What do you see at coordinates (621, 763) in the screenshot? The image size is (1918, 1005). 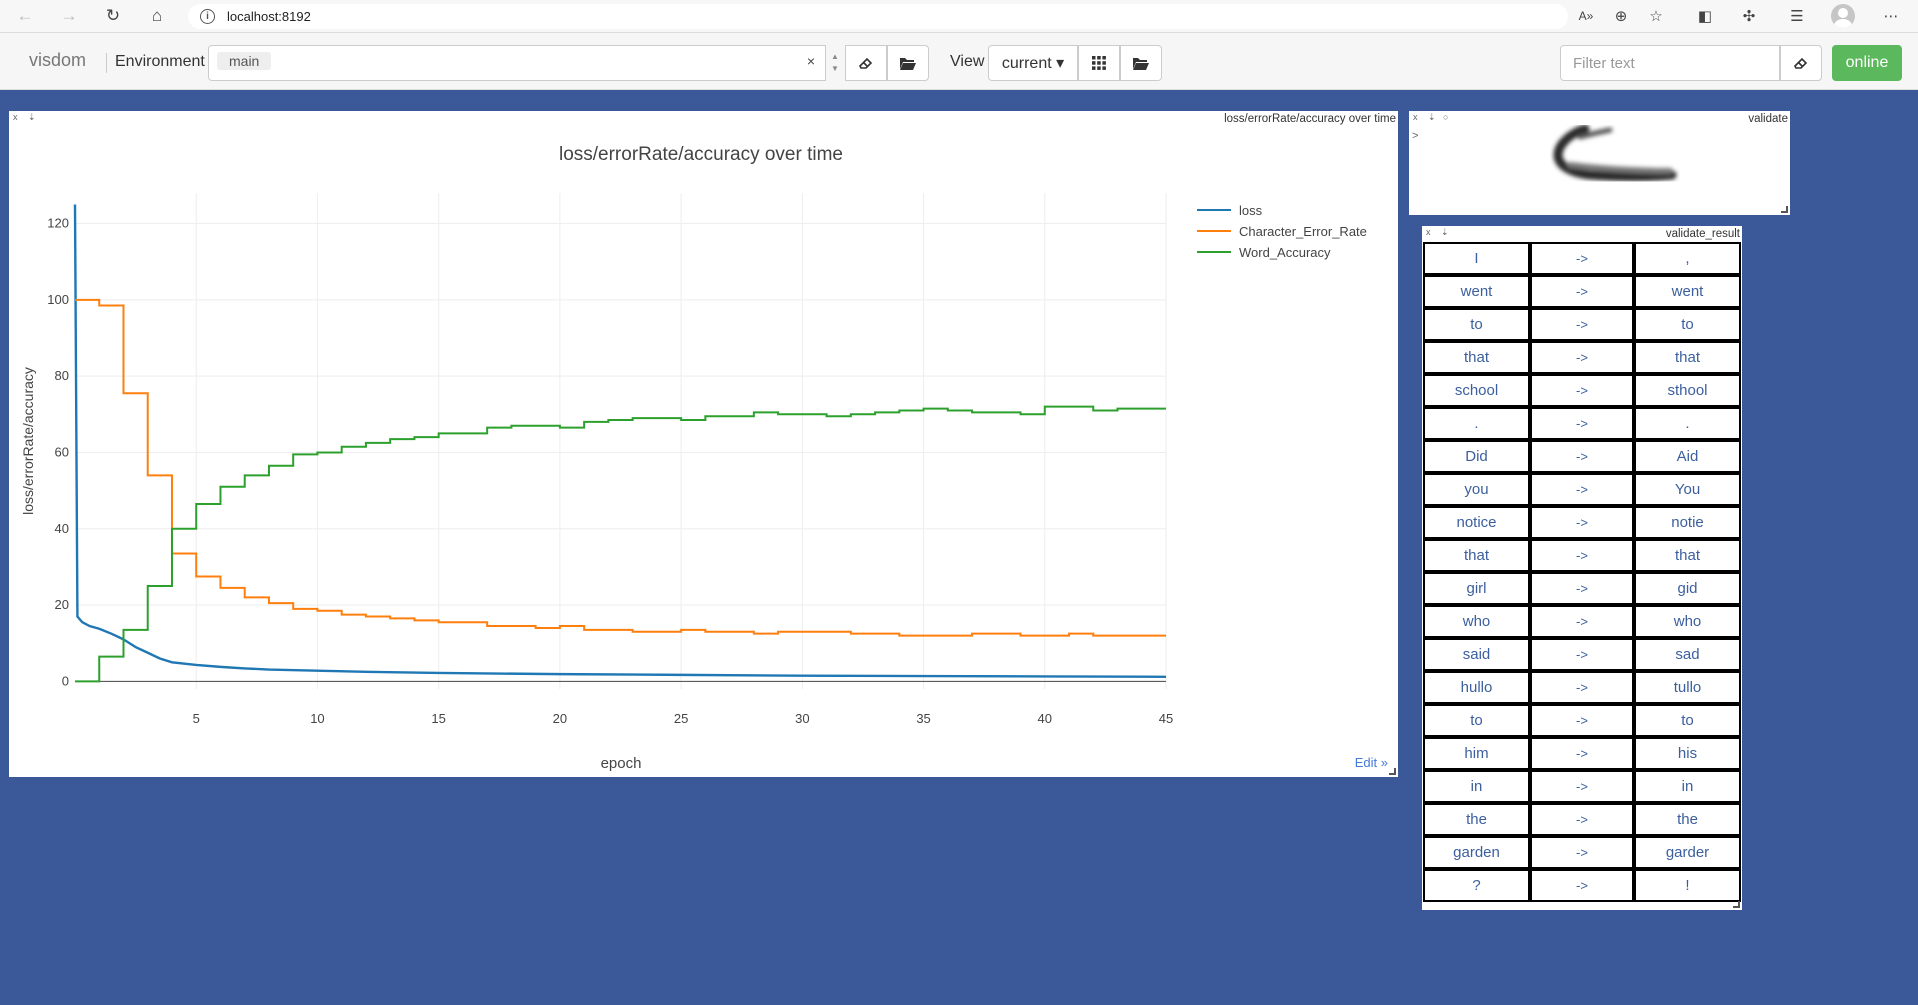 I see `x-axis-label: epoch` at bounding box center [621, 763].